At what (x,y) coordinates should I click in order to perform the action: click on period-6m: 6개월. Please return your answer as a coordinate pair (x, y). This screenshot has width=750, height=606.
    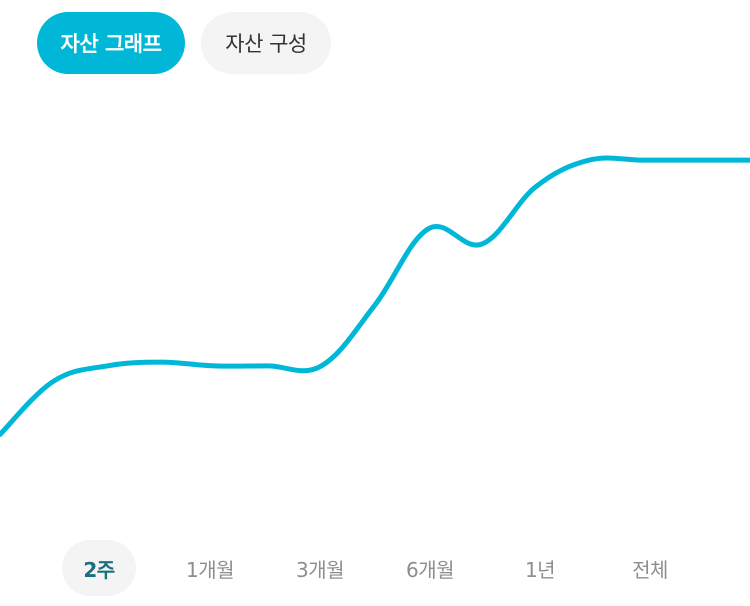
    Looking at the image, I should click on (430, 569).